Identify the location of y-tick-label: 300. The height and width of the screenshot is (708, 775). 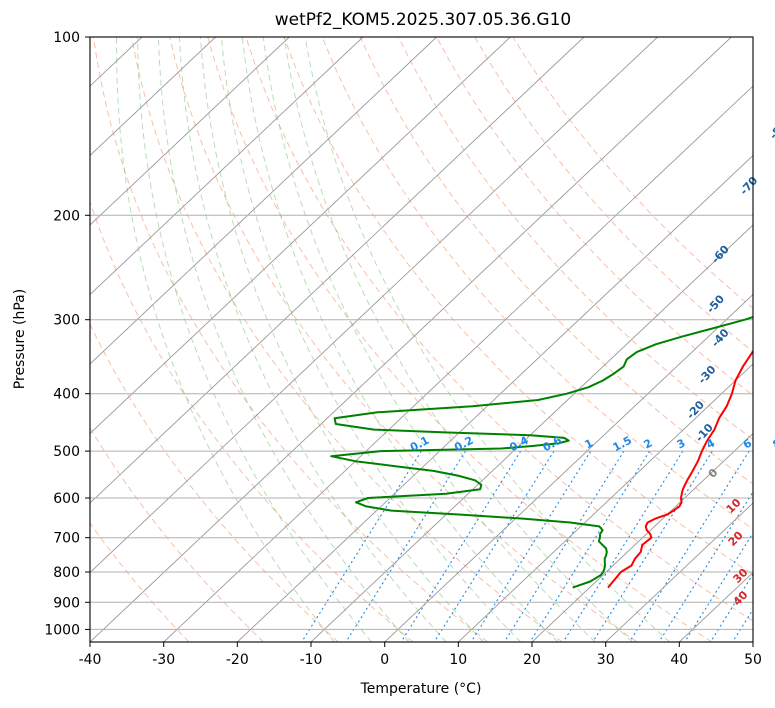
(66, 321).